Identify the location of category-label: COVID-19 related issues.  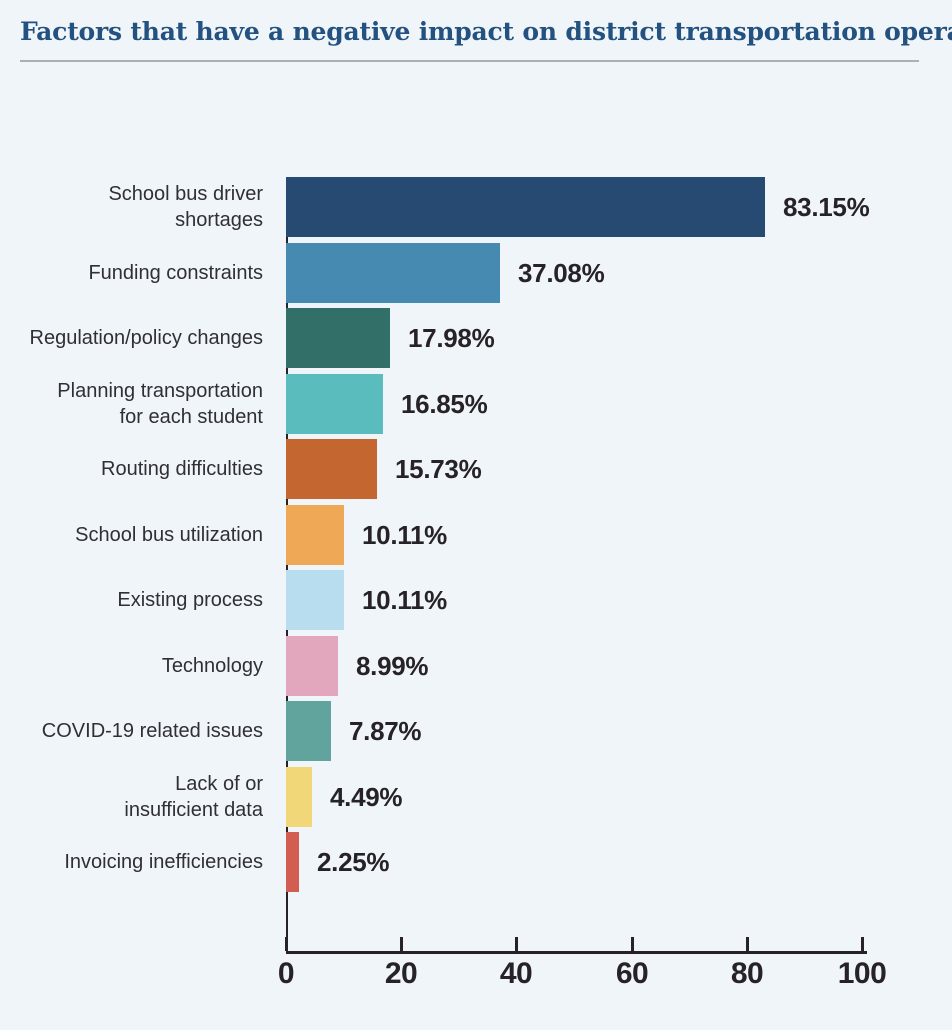
(152, 731).